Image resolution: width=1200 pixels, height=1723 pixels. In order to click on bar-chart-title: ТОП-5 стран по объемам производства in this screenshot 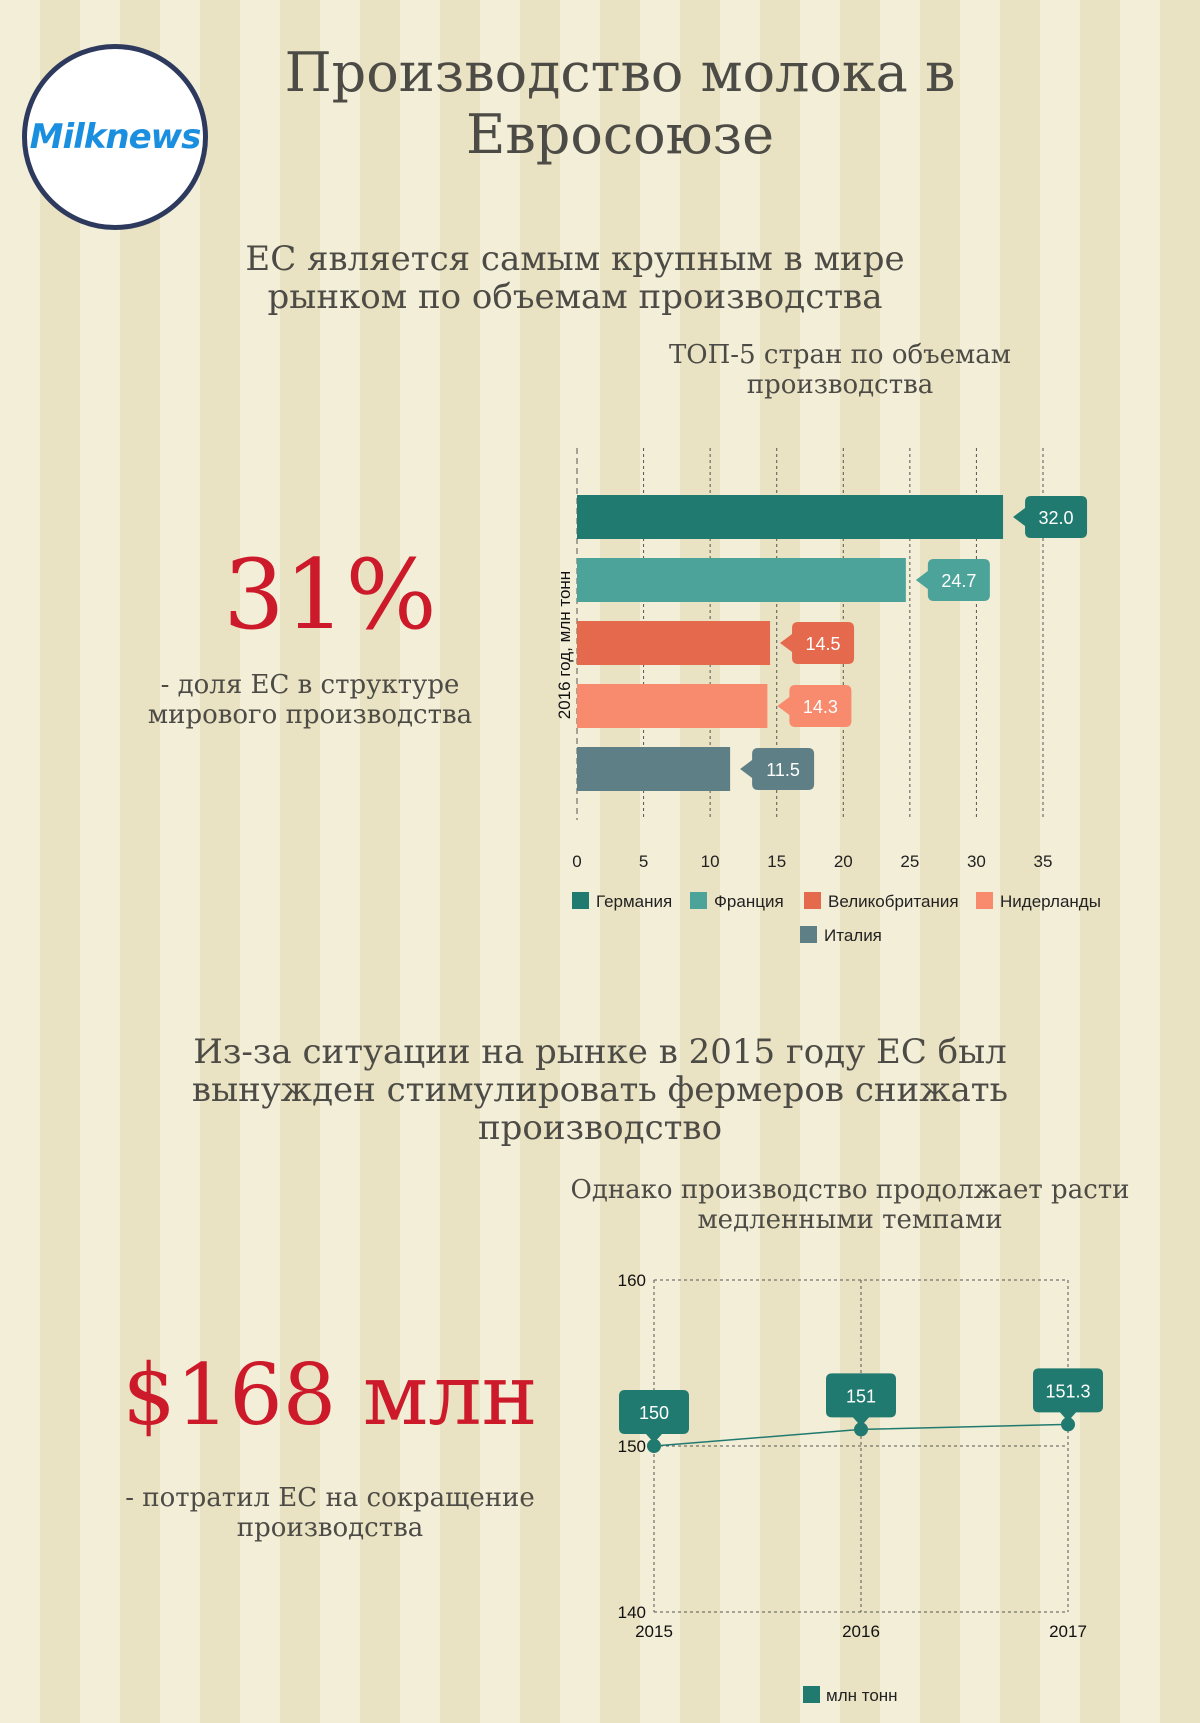, I will do `click(840, 370)`.